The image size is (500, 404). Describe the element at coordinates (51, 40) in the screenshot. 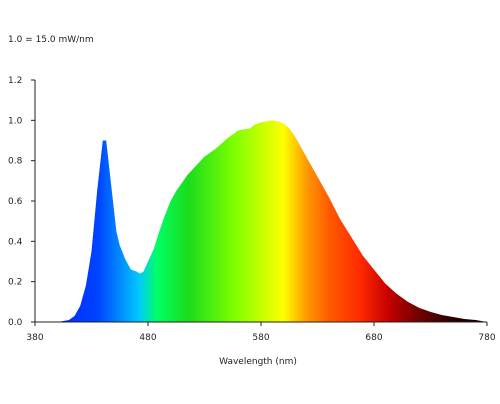

I see `scale-annotation: 1.0 = 15.0 mW/nm` at that location.